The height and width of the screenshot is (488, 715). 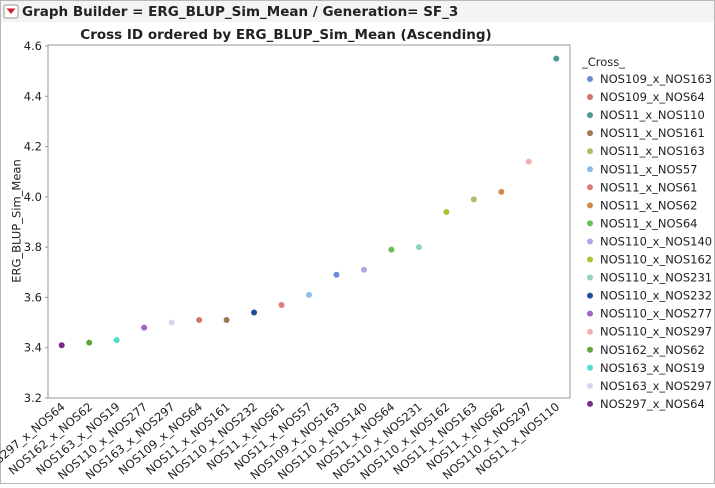 What do you see at coordinates (656, 314) in the screenshot?
I see `legend-label: NOS110_x_NOS277` at bounding box center [656, 314].